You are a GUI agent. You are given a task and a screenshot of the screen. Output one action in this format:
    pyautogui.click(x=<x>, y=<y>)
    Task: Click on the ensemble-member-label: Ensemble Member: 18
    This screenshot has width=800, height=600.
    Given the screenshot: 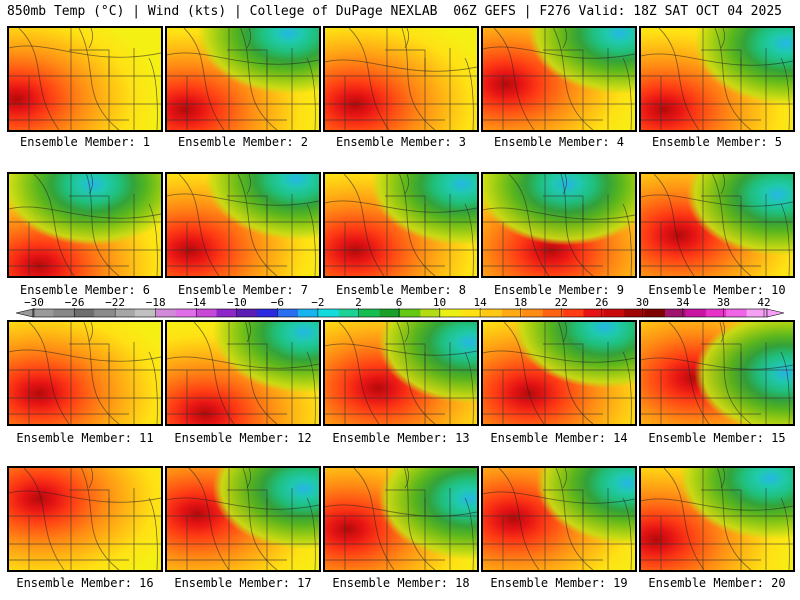 What is the action you would take?
    pyautogui.click(x=401, y=583)
    